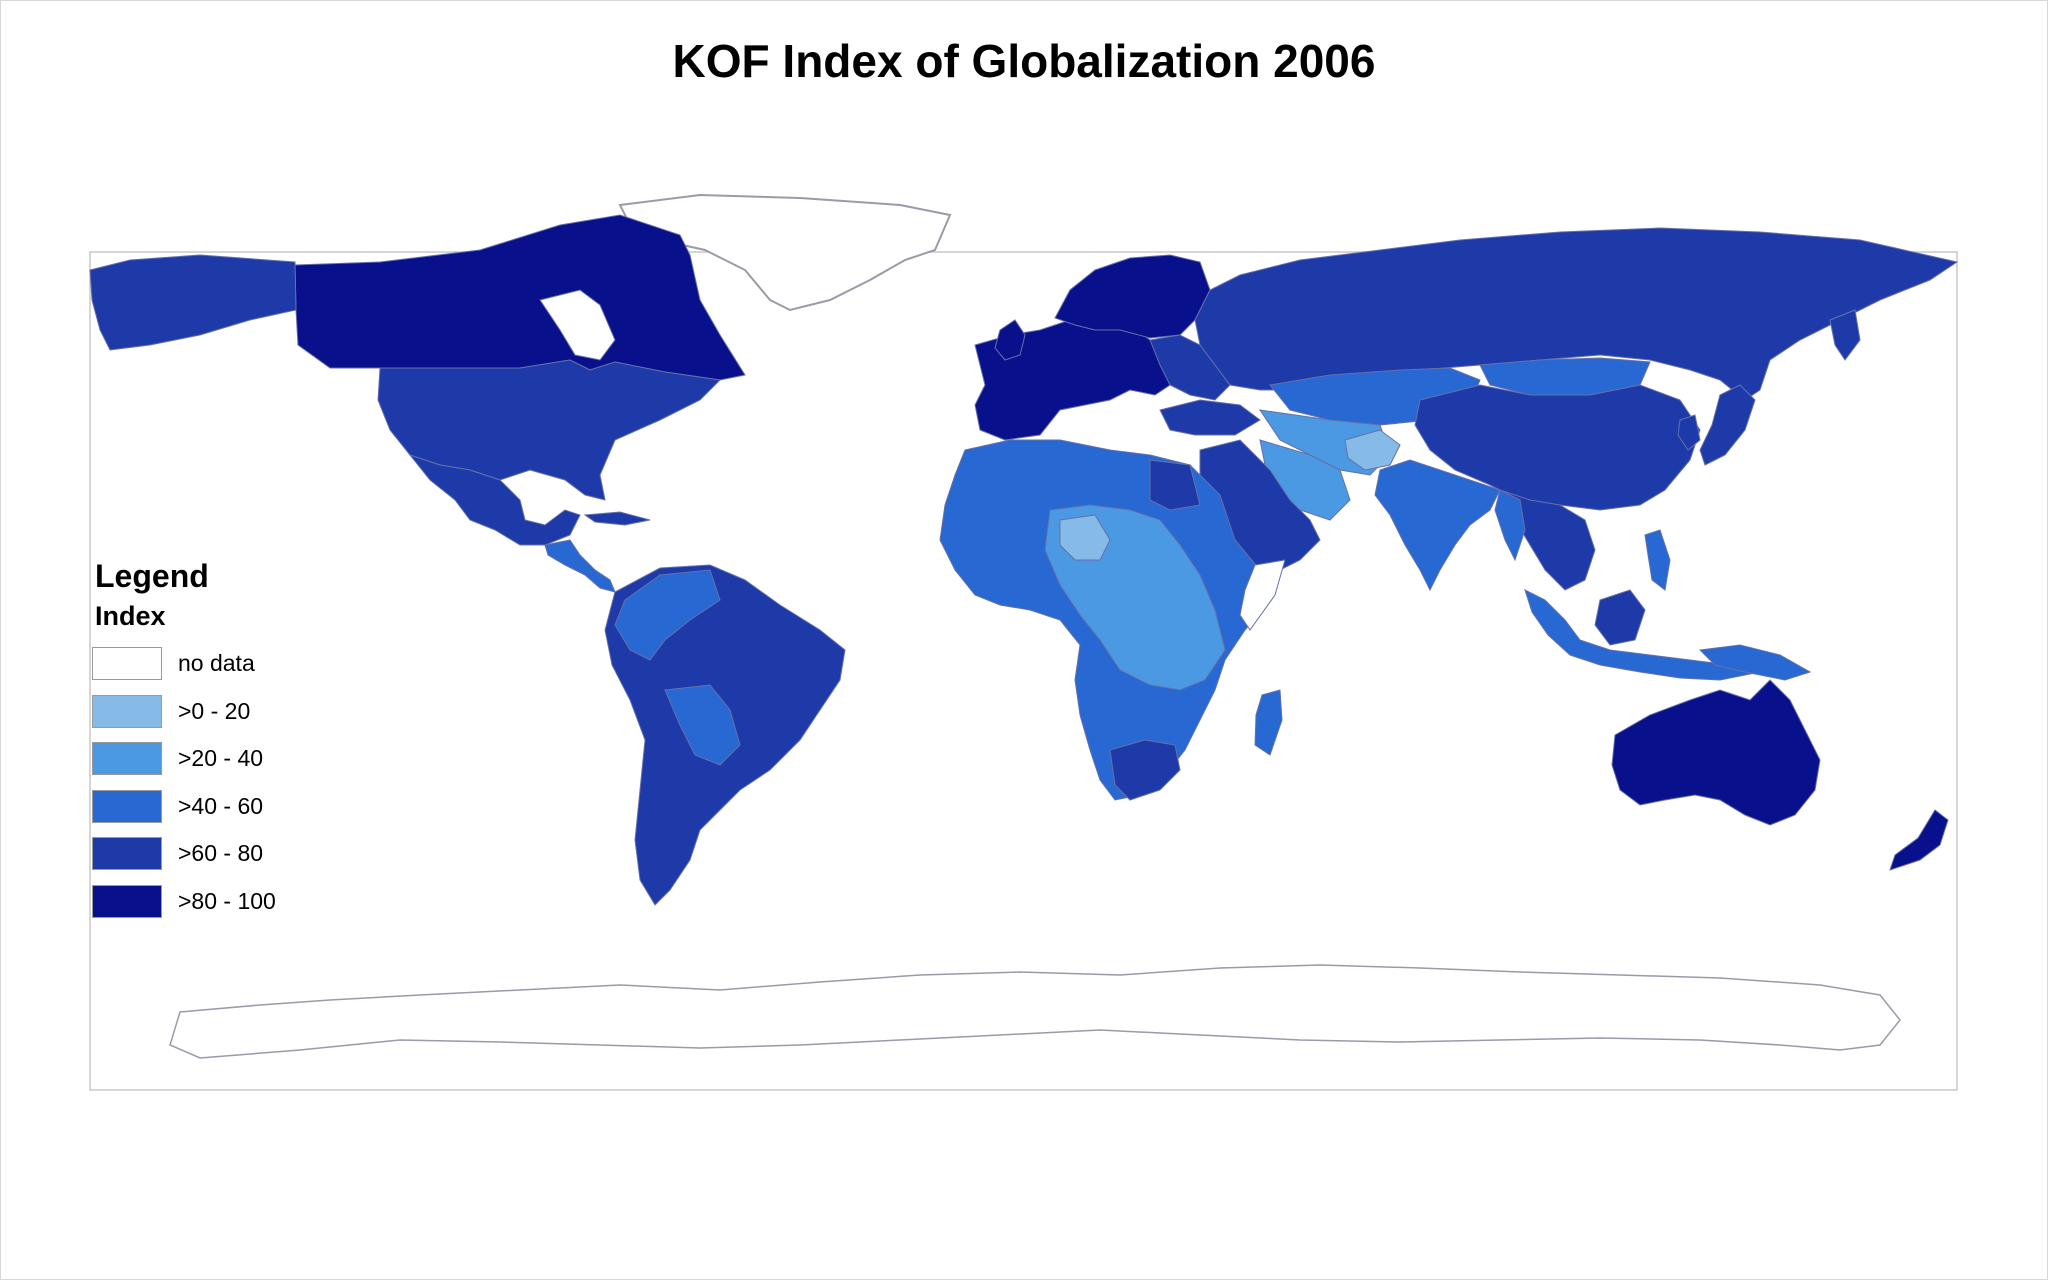 The height and width of the screenshot is (1280, 2048). Describe the element at coordinates (130, 616) in the screenshot. I see `legend-subtitle: Index` at that location.